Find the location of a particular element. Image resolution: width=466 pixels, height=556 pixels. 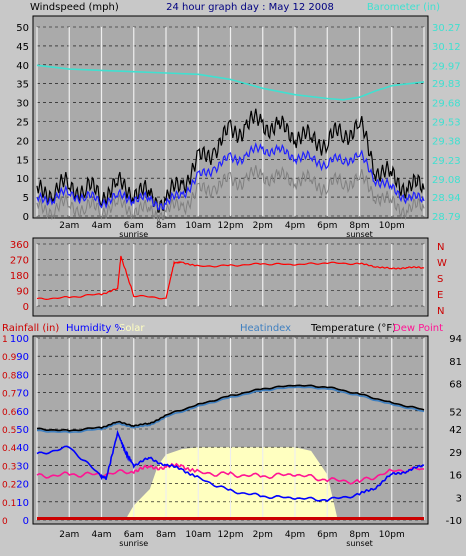

temperature-line is located at coordinates (230, 408).